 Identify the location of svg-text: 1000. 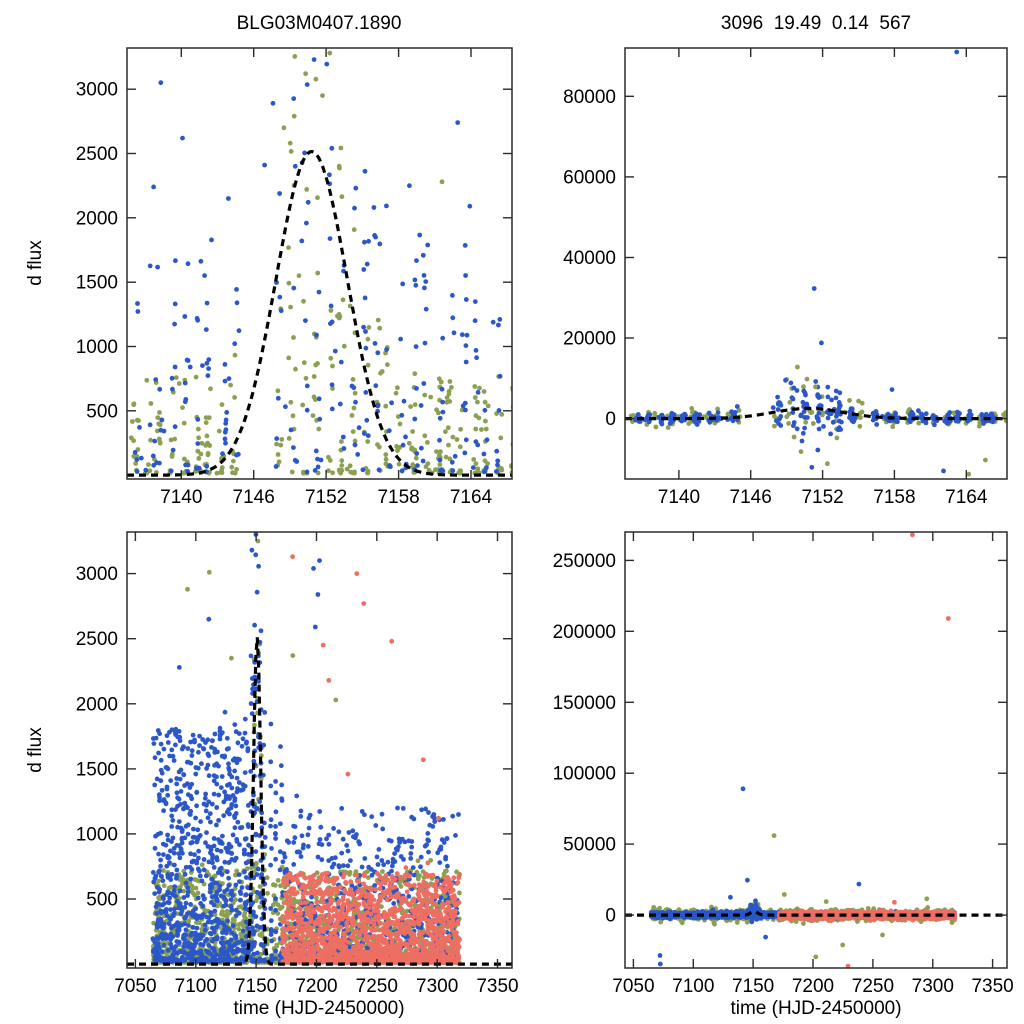
(97, 347).